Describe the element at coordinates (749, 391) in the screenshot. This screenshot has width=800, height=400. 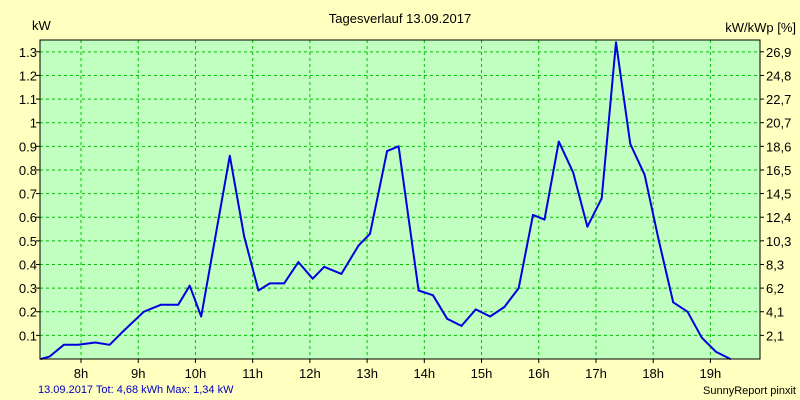
I see `footer-brand: SunnyReport pinxit` at that location.